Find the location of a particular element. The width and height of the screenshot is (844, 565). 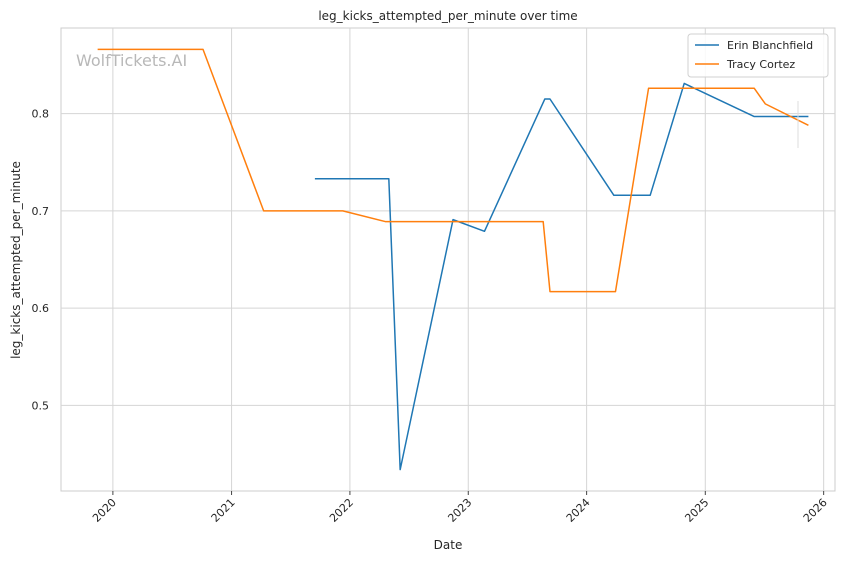

x-tick-label: 2025 is located at coordinates (696, 510).